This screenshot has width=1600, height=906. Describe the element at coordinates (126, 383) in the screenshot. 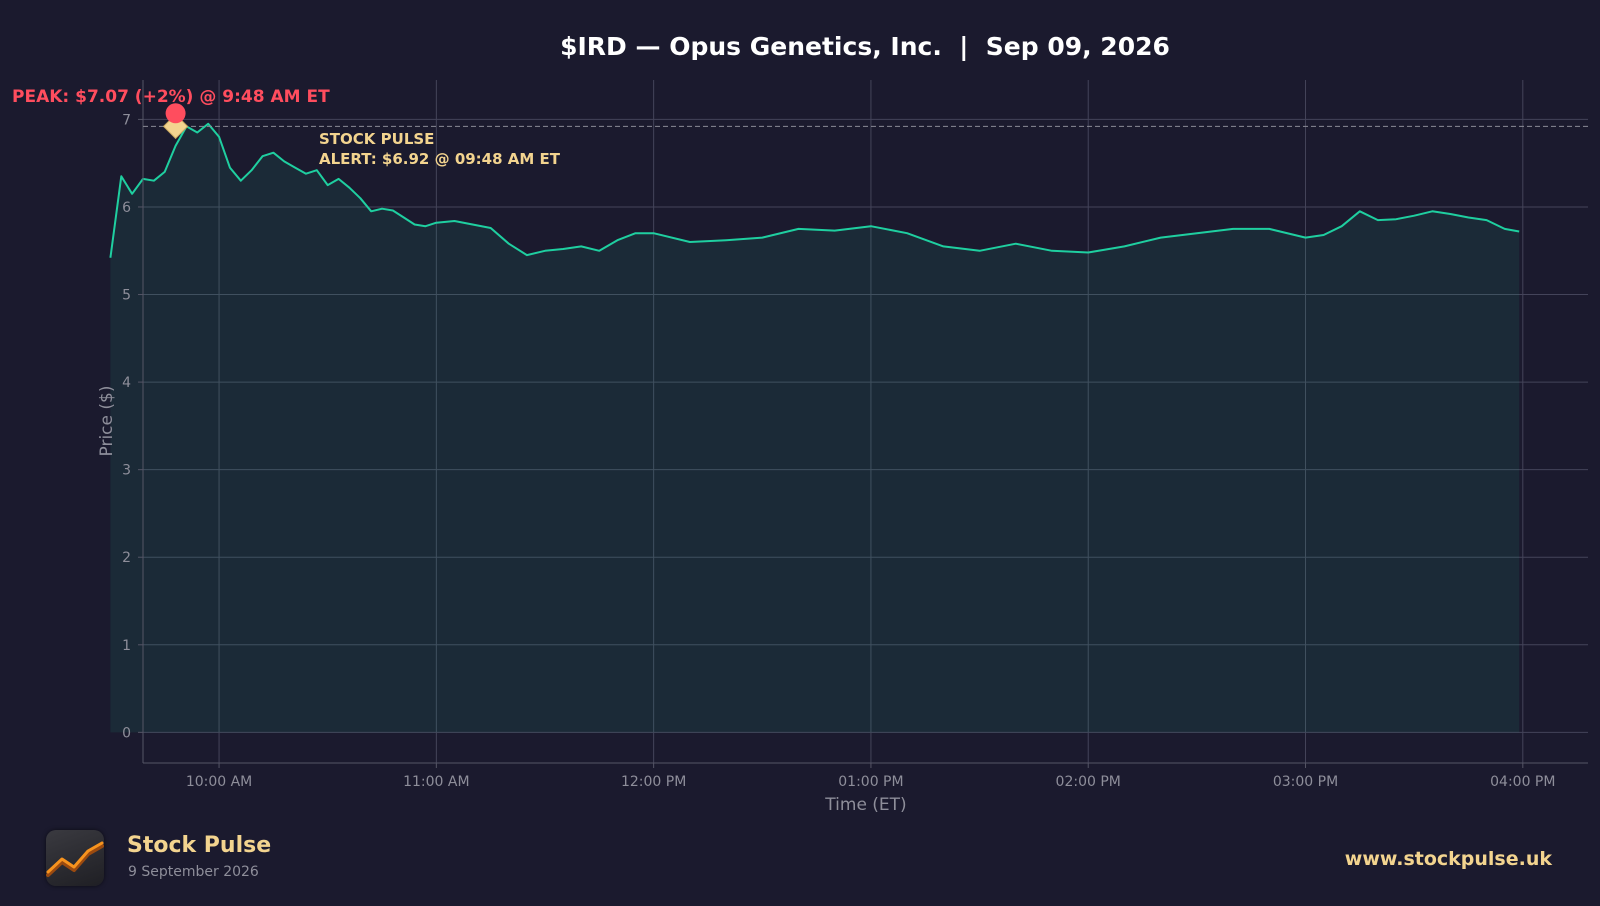

I see `y-tick-label: 4` at that location.